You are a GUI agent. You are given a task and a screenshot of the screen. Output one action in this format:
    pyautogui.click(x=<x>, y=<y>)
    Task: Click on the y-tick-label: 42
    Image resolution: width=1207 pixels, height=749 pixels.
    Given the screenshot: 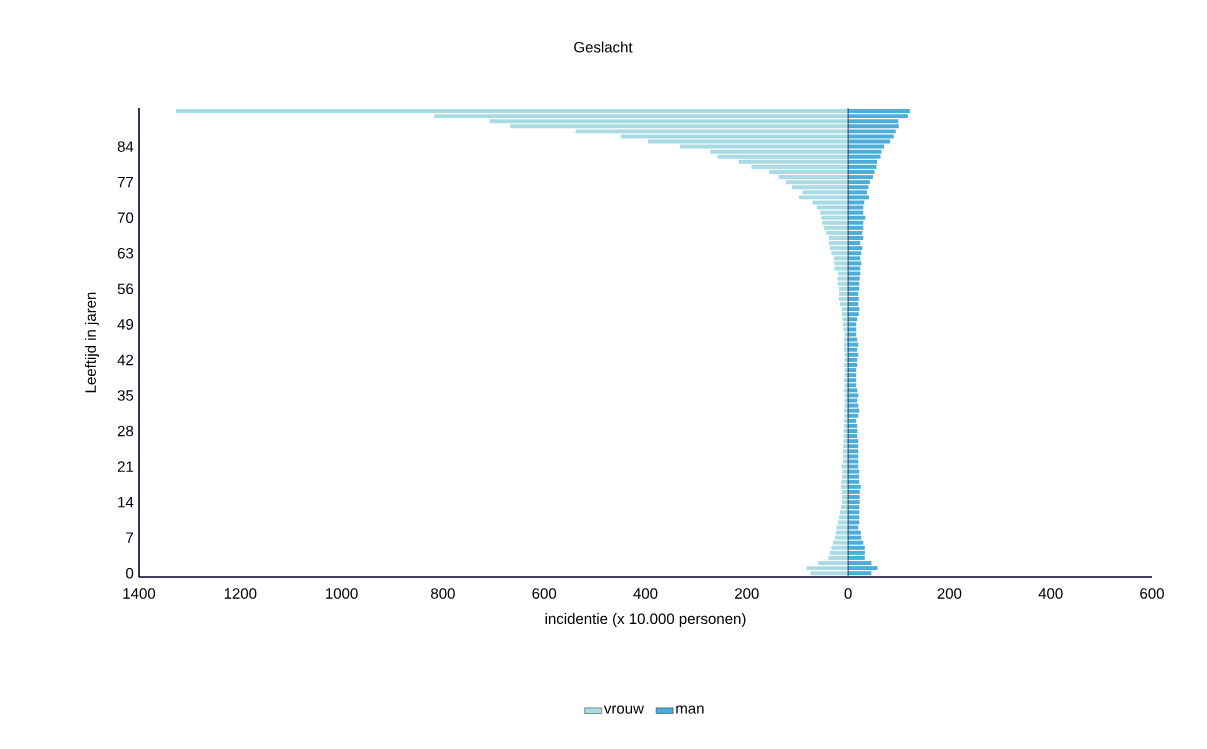 What is the action you would take?
    pyautogui.click(x=125, y=360)
    